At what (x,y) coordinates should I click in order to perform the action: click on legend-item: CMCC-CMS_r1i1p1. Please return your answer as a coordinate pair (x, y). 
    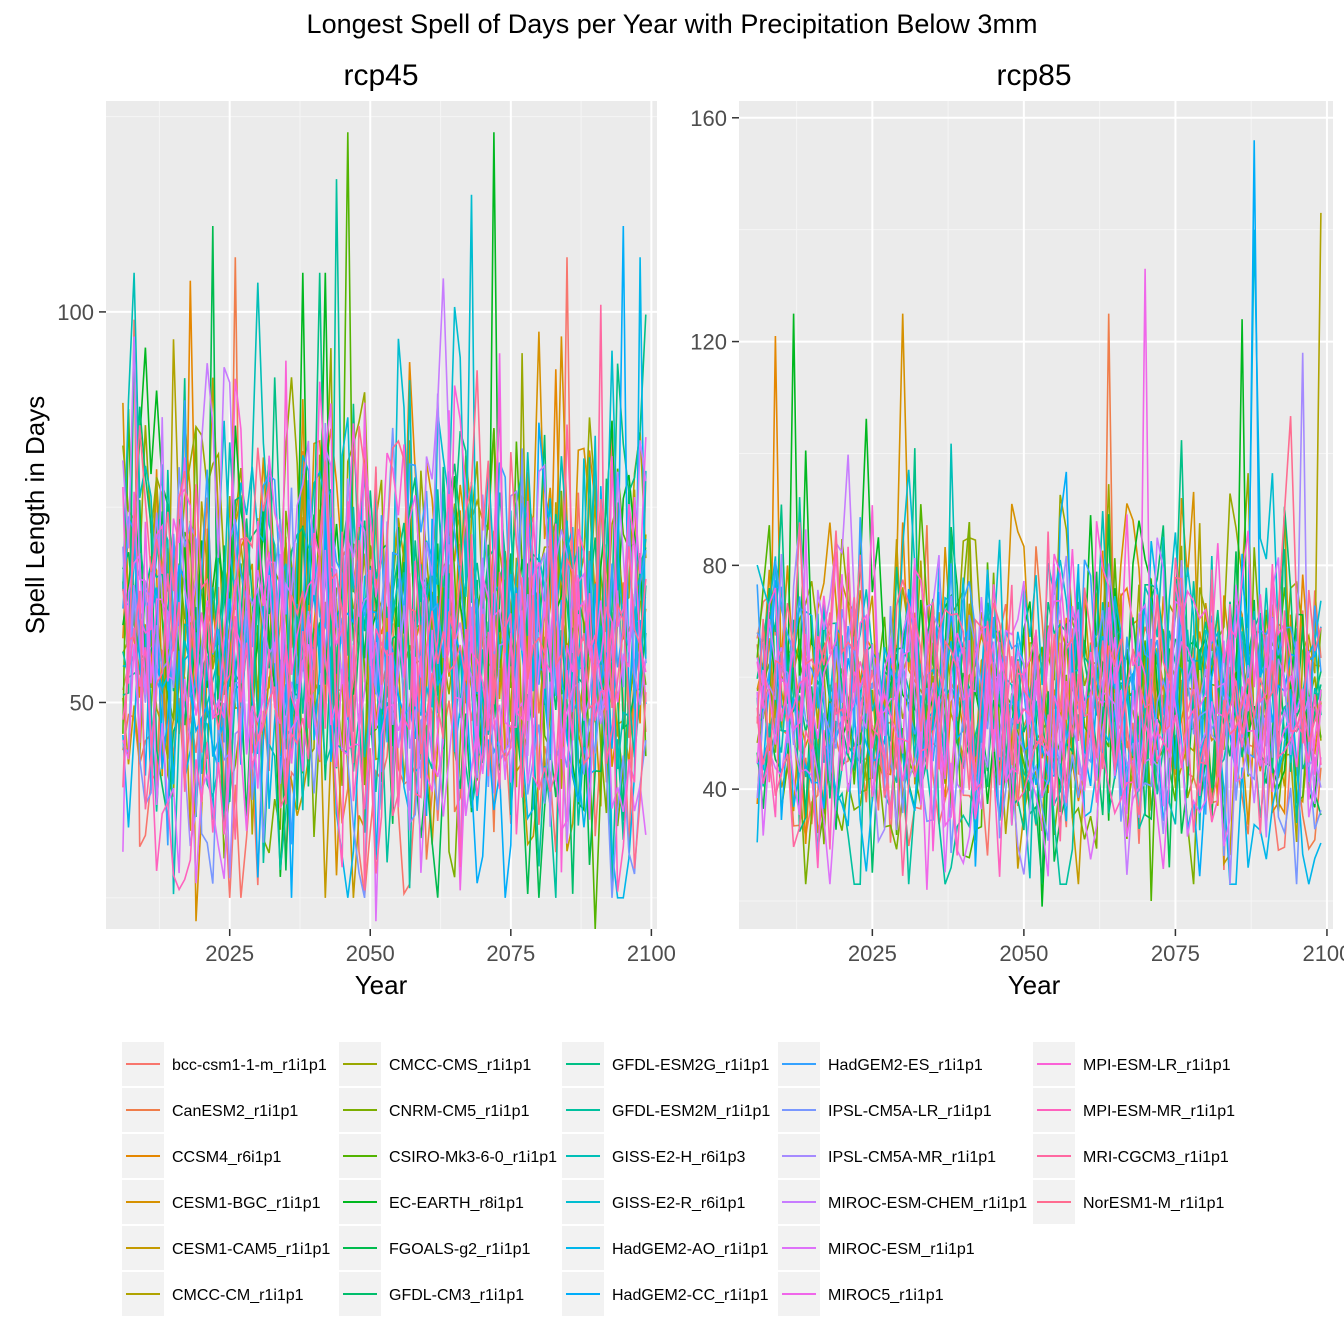
    Looking at the image, I should click on (435, 1064).